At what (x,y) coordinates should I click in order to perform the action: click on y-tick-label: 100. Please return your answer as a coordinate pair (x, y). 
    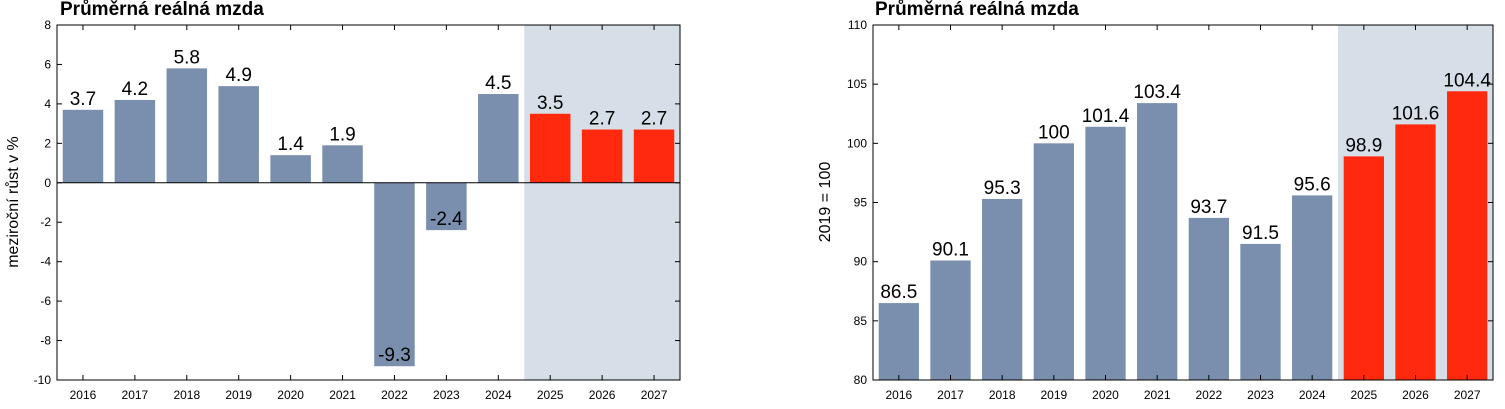
    Looking at the image, I should click on (857, 143).